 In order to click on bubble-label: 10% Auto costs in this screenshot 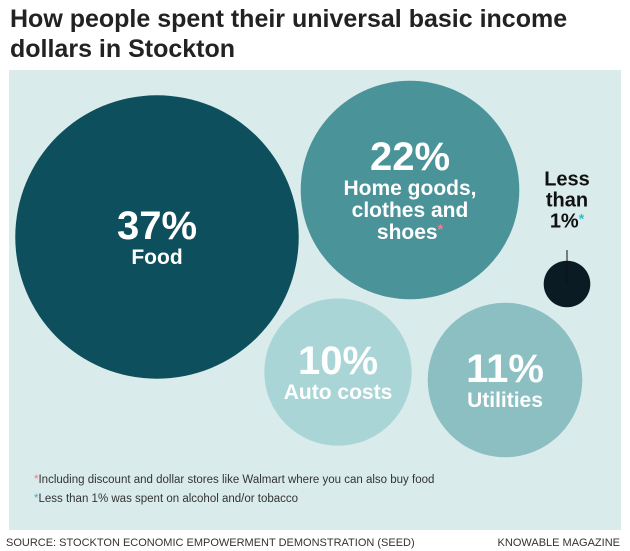, I will do `click(337, 372)`.